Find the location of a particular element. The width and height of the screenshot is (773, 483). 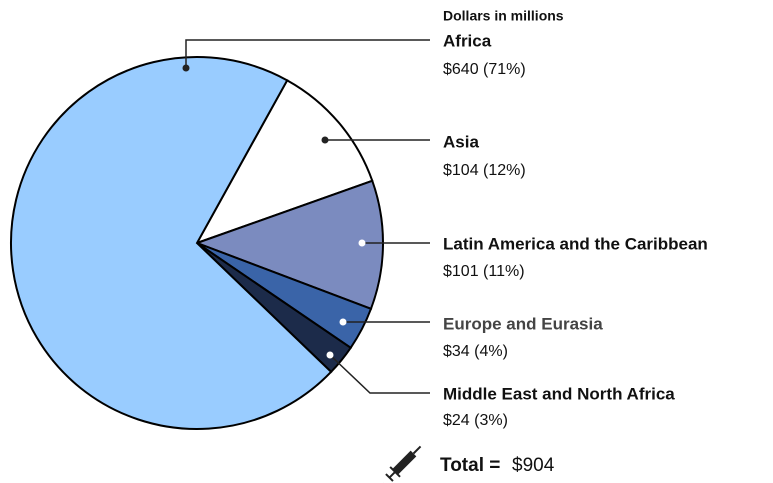

total-value: $904 is located at coordinates (533, 465).